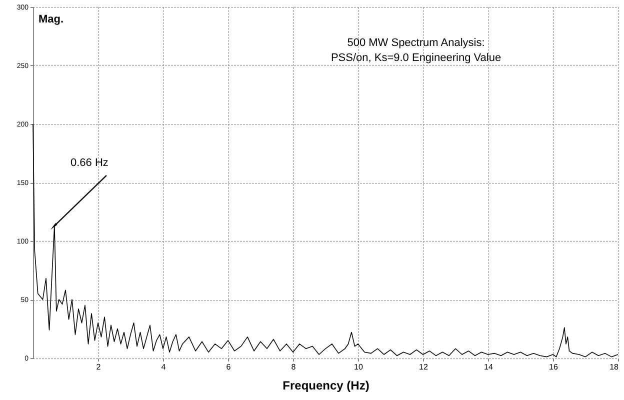  I want to click on x-axis-title: Frequency (Hz), so click(326, 385).